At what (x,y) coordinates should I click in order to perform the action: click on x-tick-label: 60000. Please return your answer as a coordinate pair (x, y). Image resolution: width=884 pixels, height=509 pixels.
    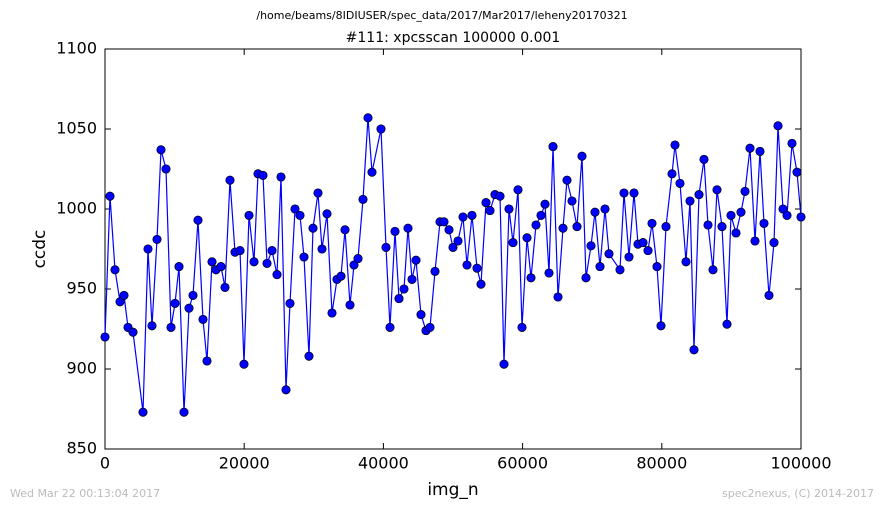
    Looking at the image, I should click on (522, 463).